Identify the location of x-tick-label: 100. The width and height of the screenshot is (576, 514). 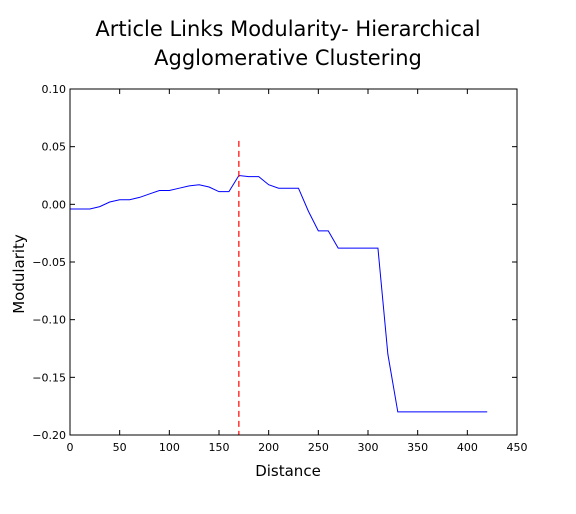
(169, 447).